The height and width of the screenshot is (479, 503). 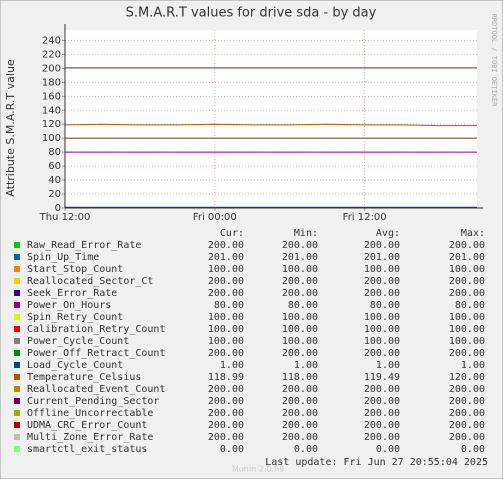 I want to click on legend-label: Spin_Up_Time, so click(x=63, y=257).